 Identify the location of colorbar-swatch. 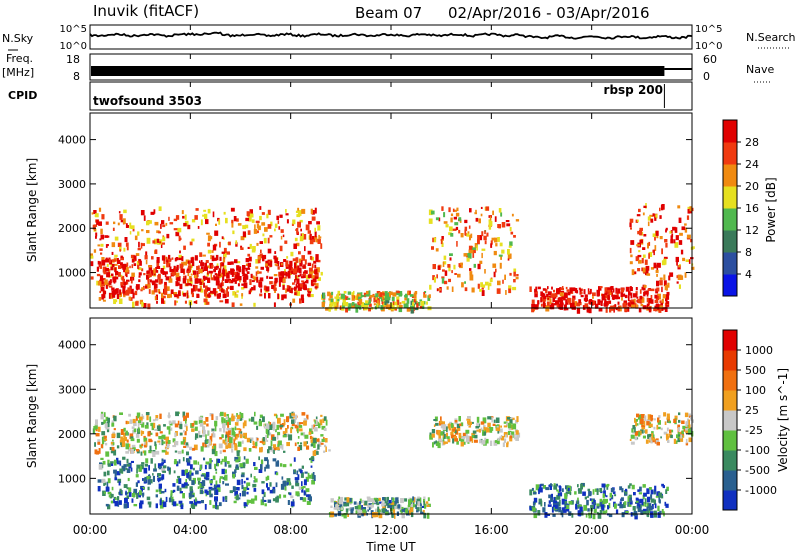
(730, 263).